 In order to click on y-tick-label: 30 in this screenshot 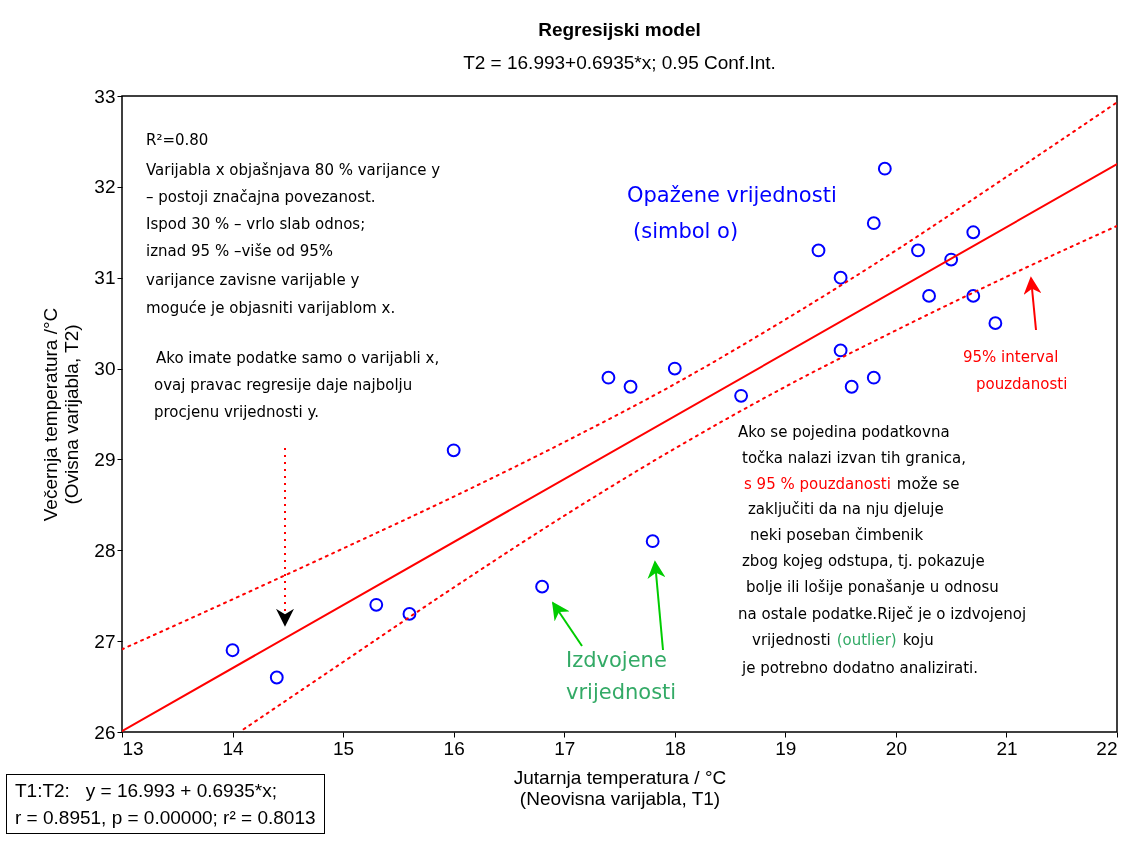, I will do `click(105, 369)`.